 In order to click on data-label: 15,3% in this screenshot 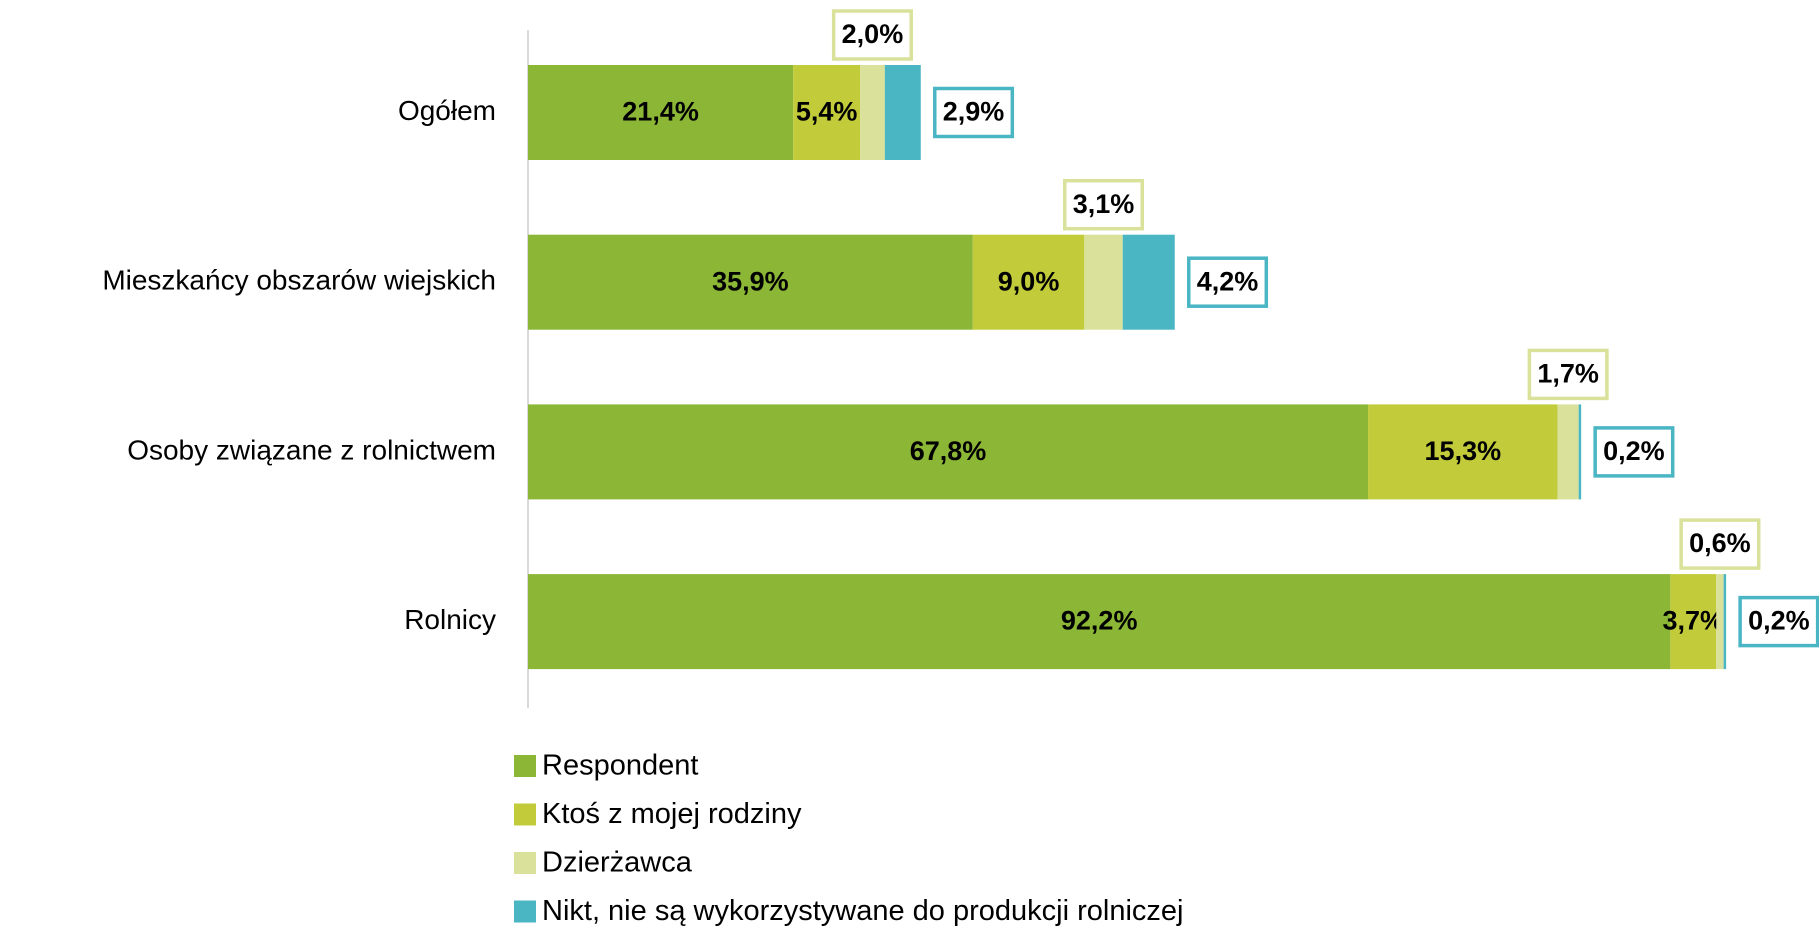, I will do `click(1463, 451)`.